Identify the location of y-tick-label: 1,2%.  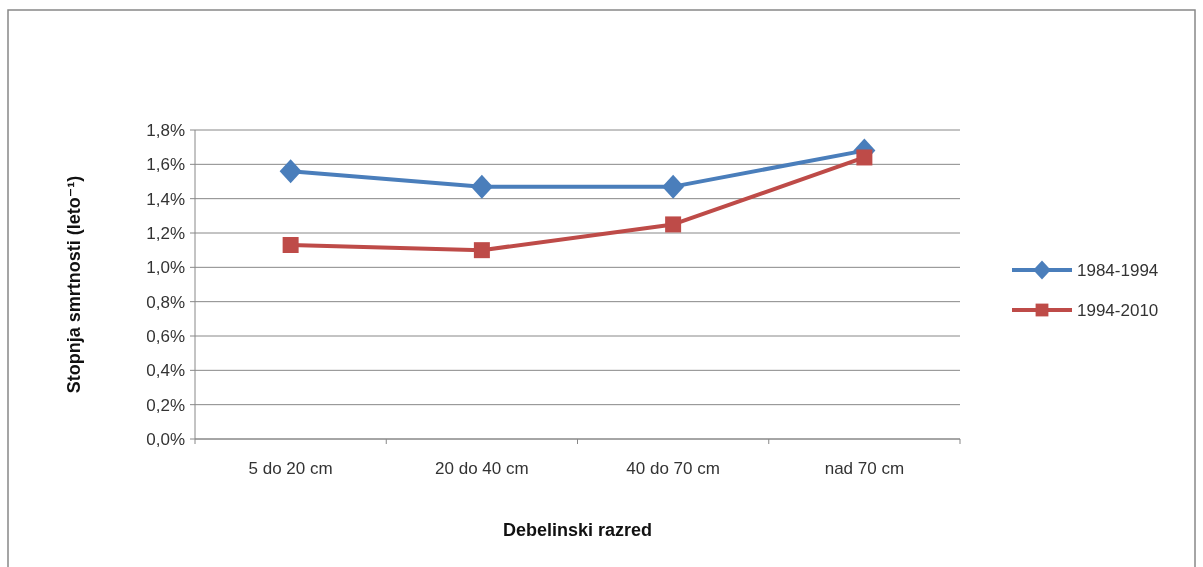
(165, 233).